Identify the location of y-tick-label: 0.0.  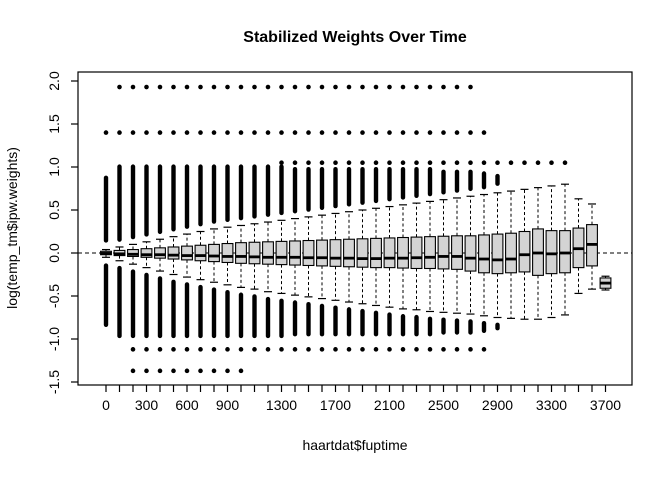
(54, 253).